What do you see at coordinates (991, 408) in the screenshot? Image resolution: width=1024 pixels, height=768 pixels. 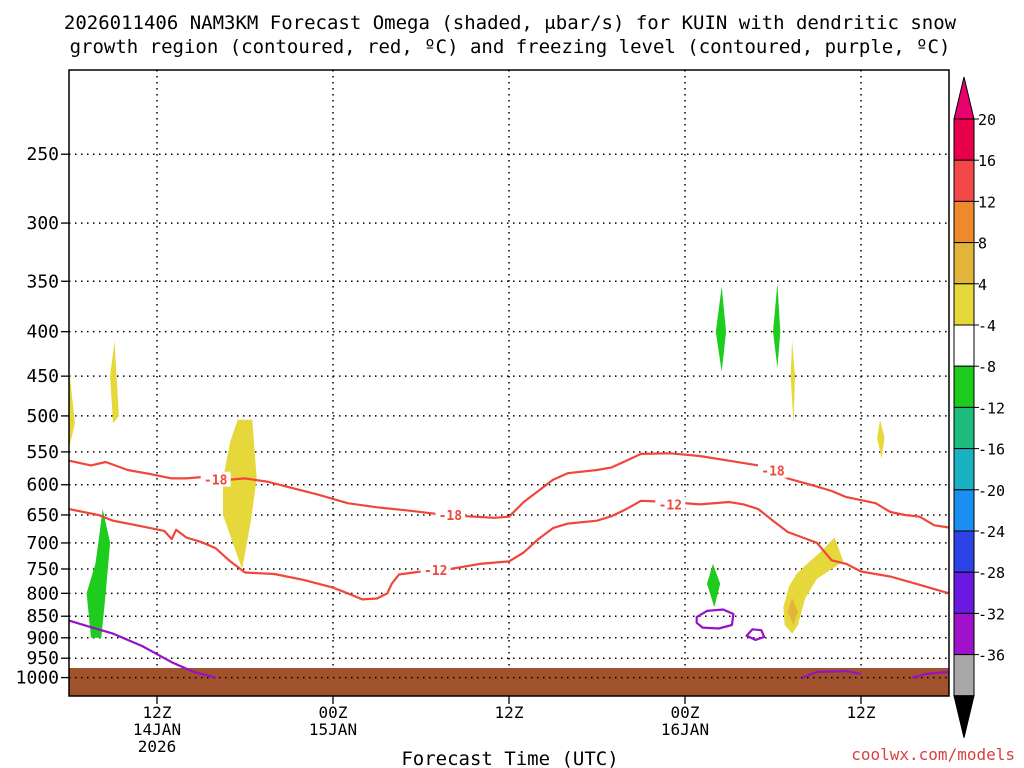 I see `colorbar-label: -12` at bounding box center [991, 408].